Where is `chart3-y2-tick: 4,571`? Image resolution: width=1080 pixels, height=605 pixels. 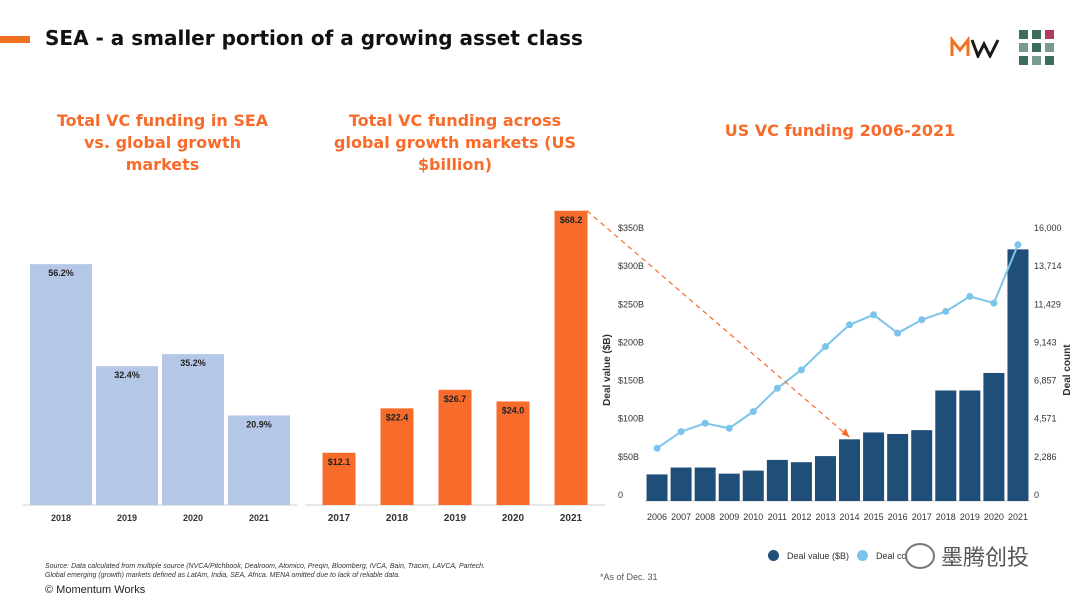
chart3-y2-tick: 4,571 is located at coordinates (1045, 419).